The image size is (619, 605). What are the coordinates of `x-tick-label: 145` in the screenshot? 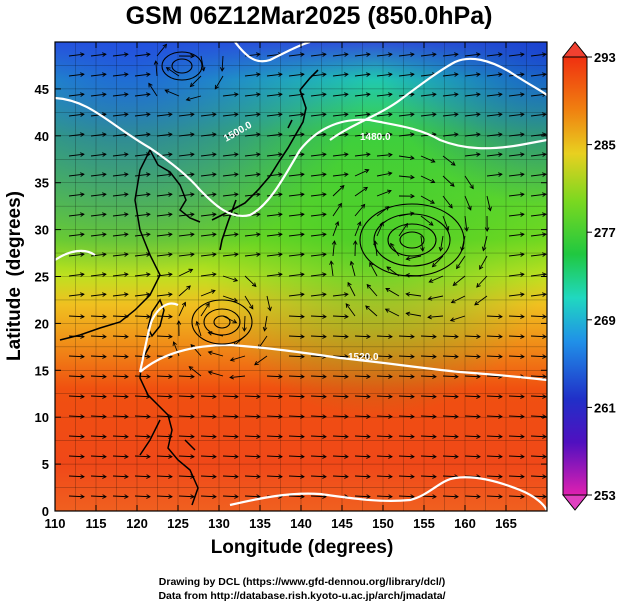 It's located at (342, 523).